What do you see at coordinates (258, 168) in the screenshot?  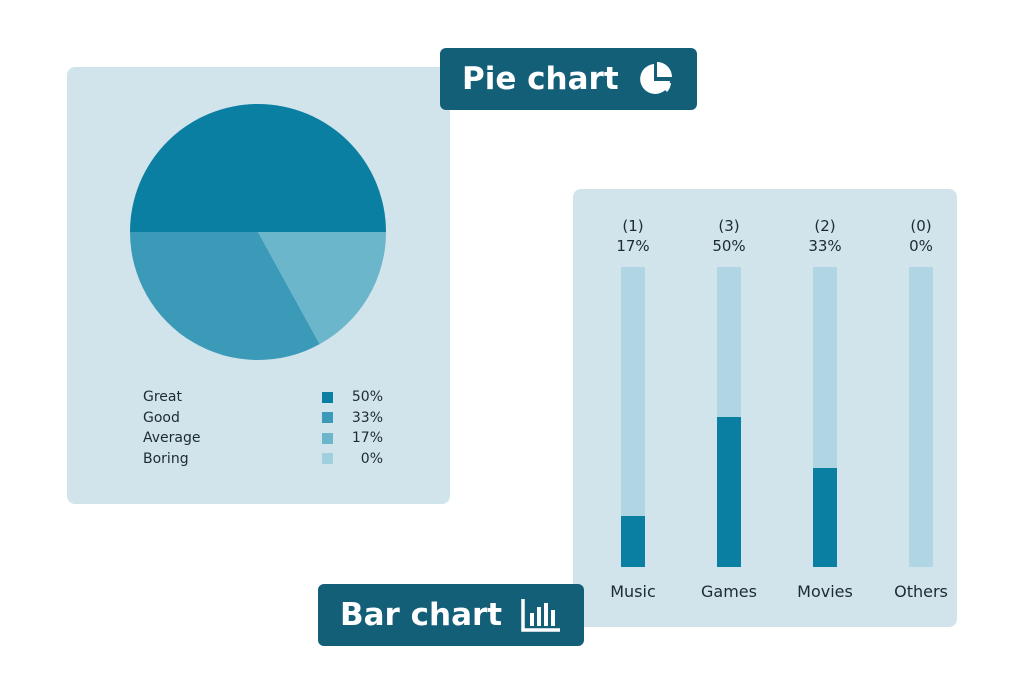 I see `pie-slice-great` at bounding box center [258, 168].